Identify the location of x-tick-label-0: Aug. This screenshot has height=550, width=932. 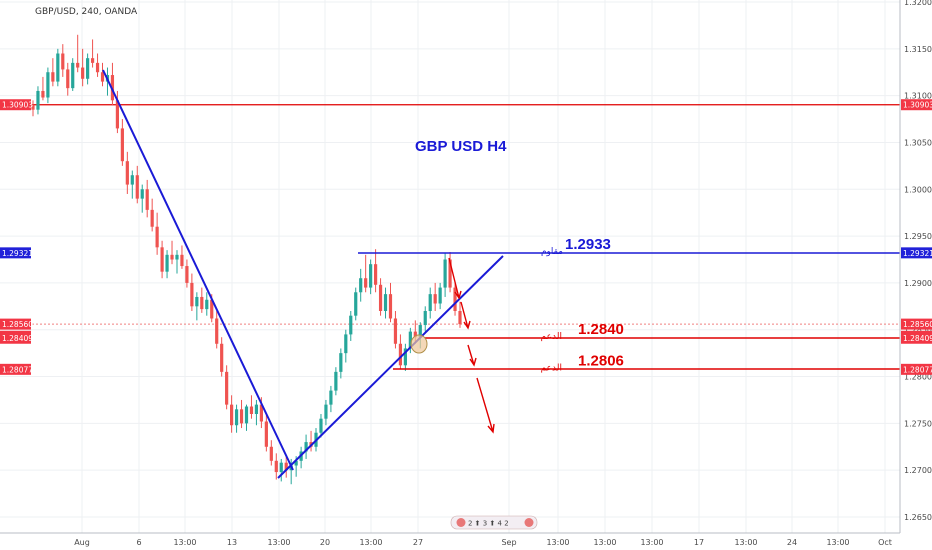
(82, 542).